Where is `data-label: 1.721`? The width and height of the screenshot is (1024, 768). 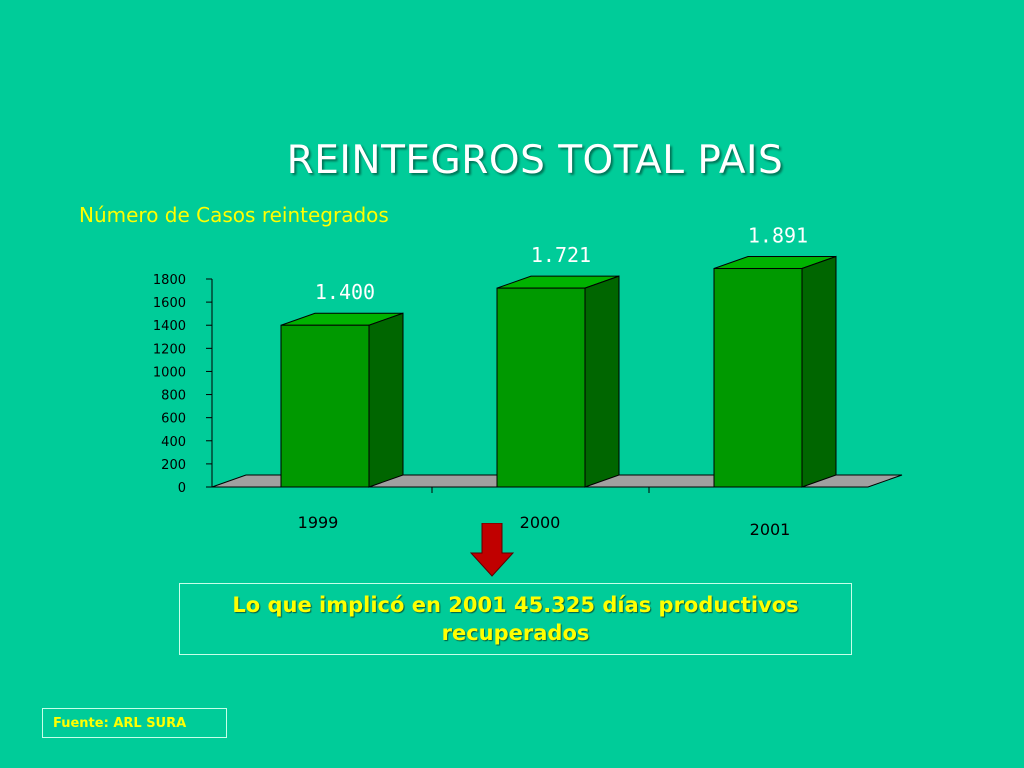
data-label: 1.721 is located at coordinates (561, 255).